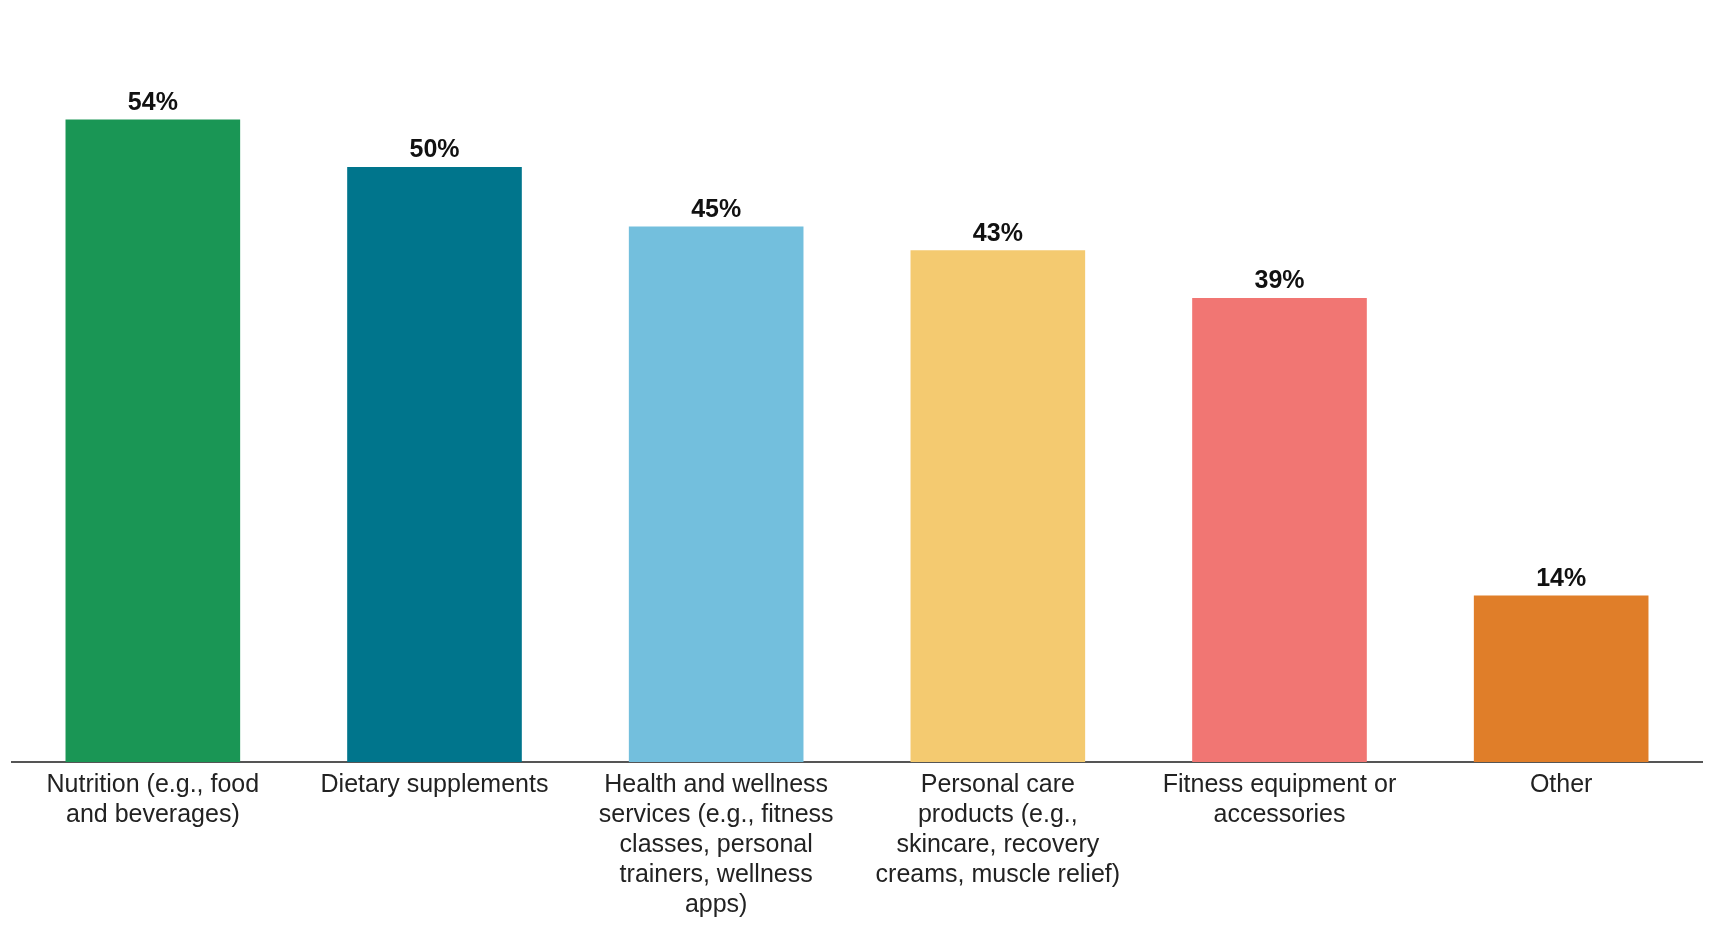 This screenshot has height=939, width=1714. Describe the element at coordinates (716, 842) in the screenshot. I see `x-tick-label: Health and wellness services (e.g., fitness classes, personal trainers, wellness apps)` at that location.